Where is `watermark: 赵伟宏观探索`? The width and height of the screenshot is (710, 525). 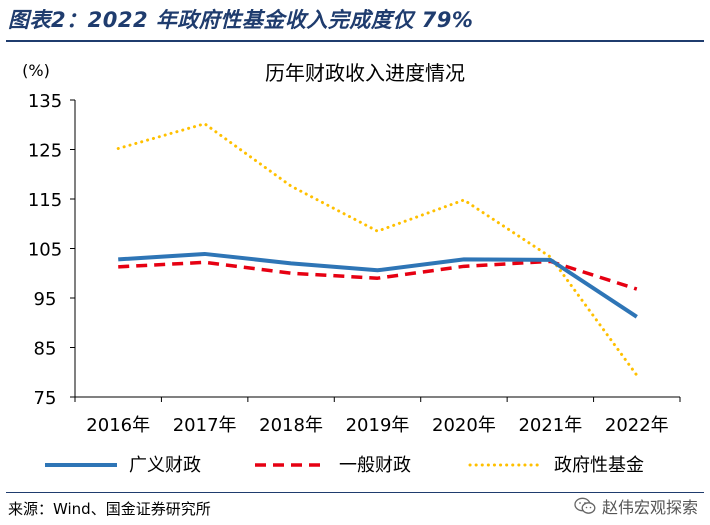
watermark: 赵伟宏观探索 is located at coordinates (636, 506).